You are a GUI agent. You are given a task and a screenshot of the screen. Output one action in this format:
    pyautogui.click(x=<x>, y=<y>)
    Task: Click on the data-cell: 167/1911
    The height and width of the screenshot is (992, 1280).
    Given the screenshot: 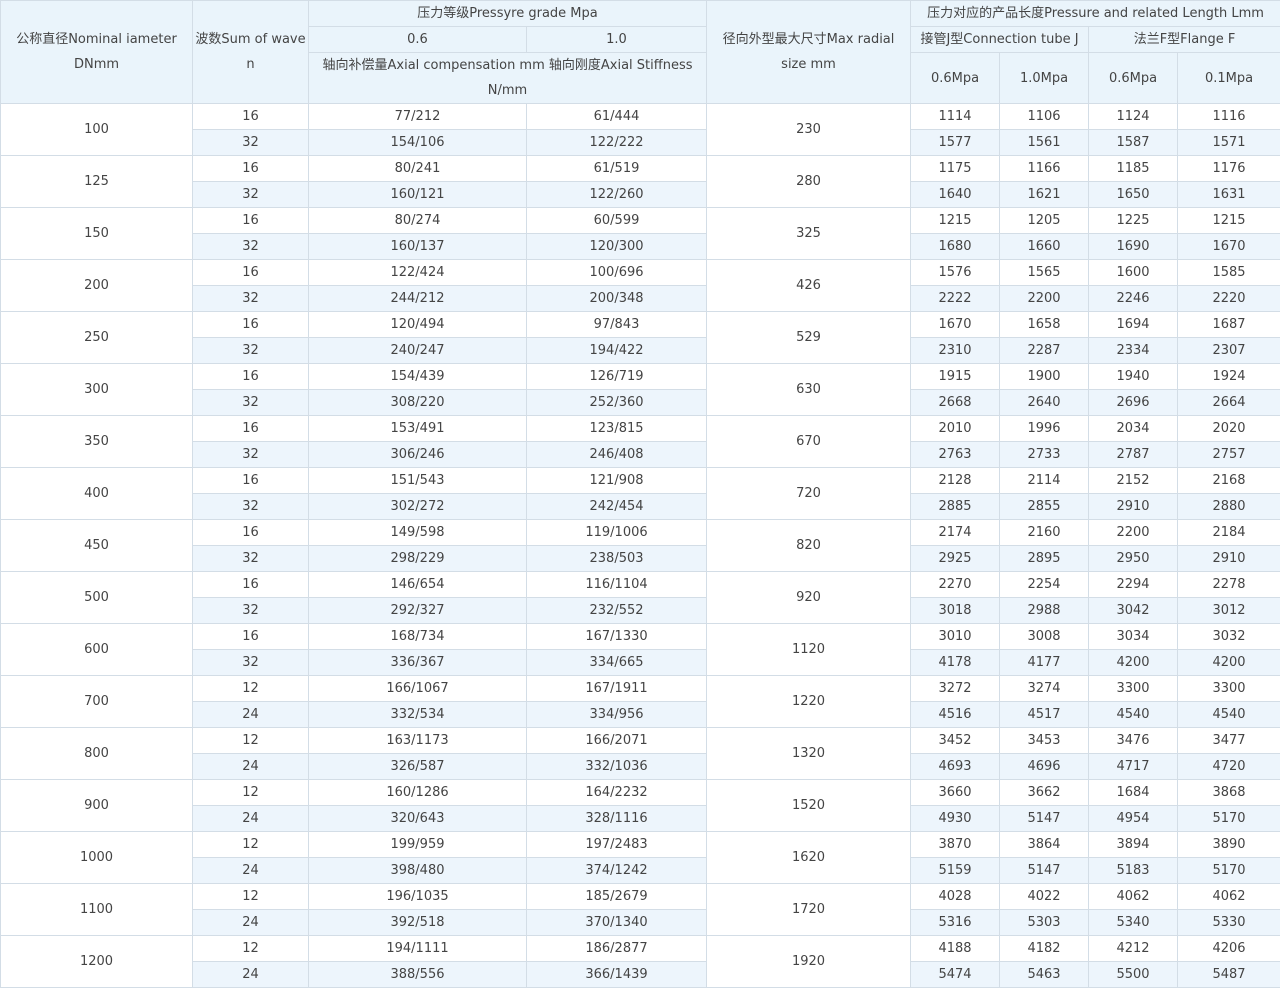 What is the action you would take?
    pyautogui.click(x=616, y=688)
    